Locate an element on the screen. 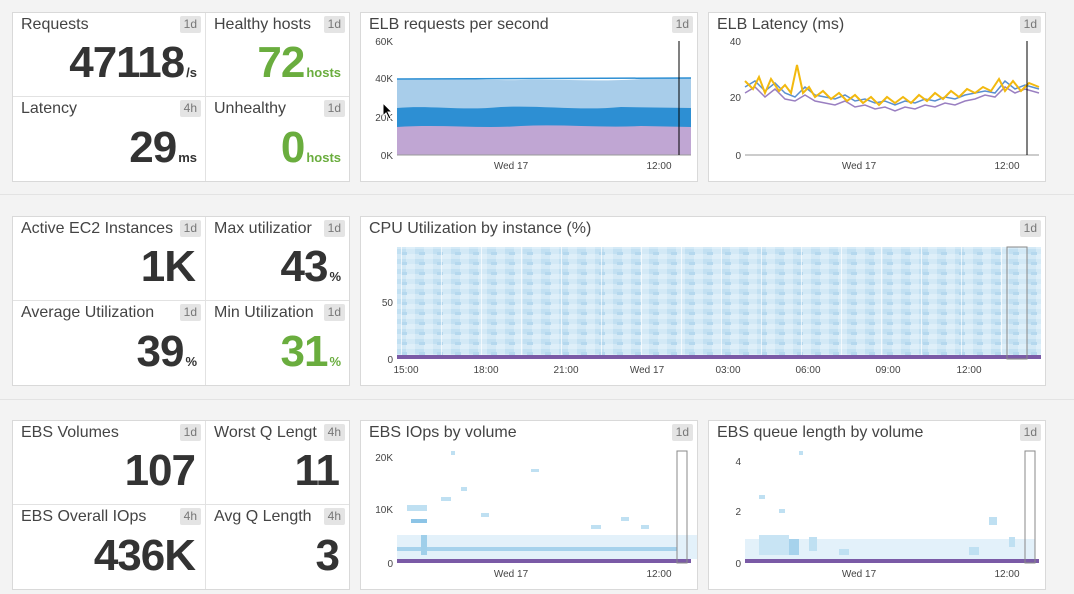 This screenshot has height=594, width=1074. x-tick: 21:00 is located at coordinates (565, 370).